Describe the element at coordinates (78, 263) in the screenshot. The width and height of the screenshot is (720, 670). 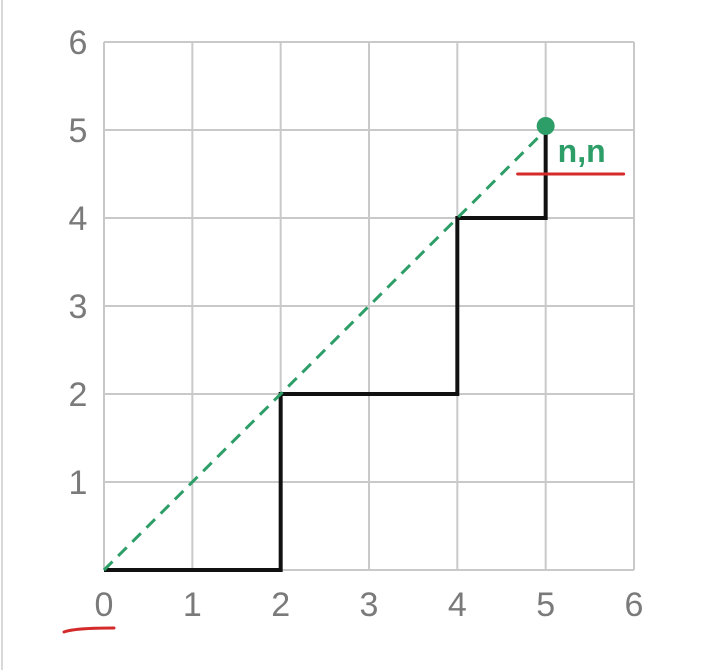
I see `y-axis-ticks: 1 2 3 4 5 6` at that location.